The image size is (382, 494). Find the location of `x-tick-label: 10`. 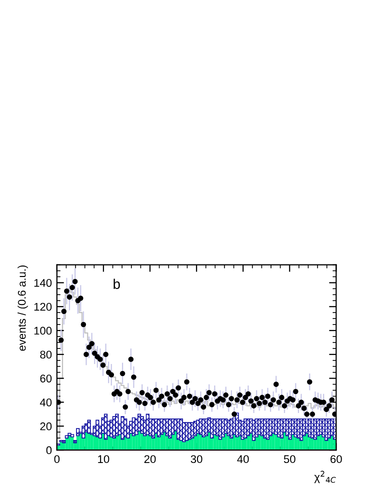

x-tick-label: 10 is located at coordinates (104, 459).